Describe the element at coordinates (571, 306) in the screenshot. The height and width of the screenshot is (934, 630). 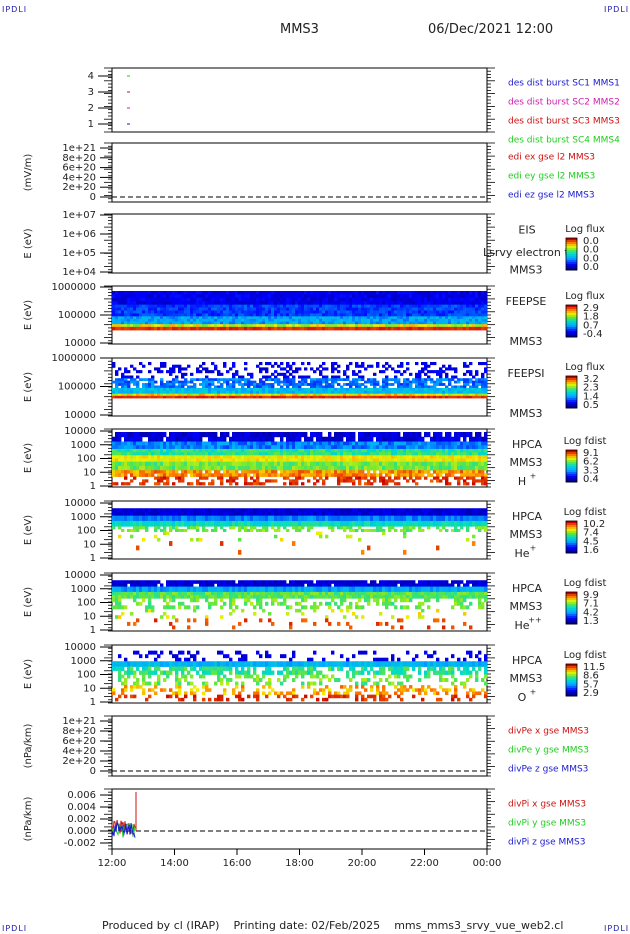
I see `colorbar-swatch-feepse` at that location.